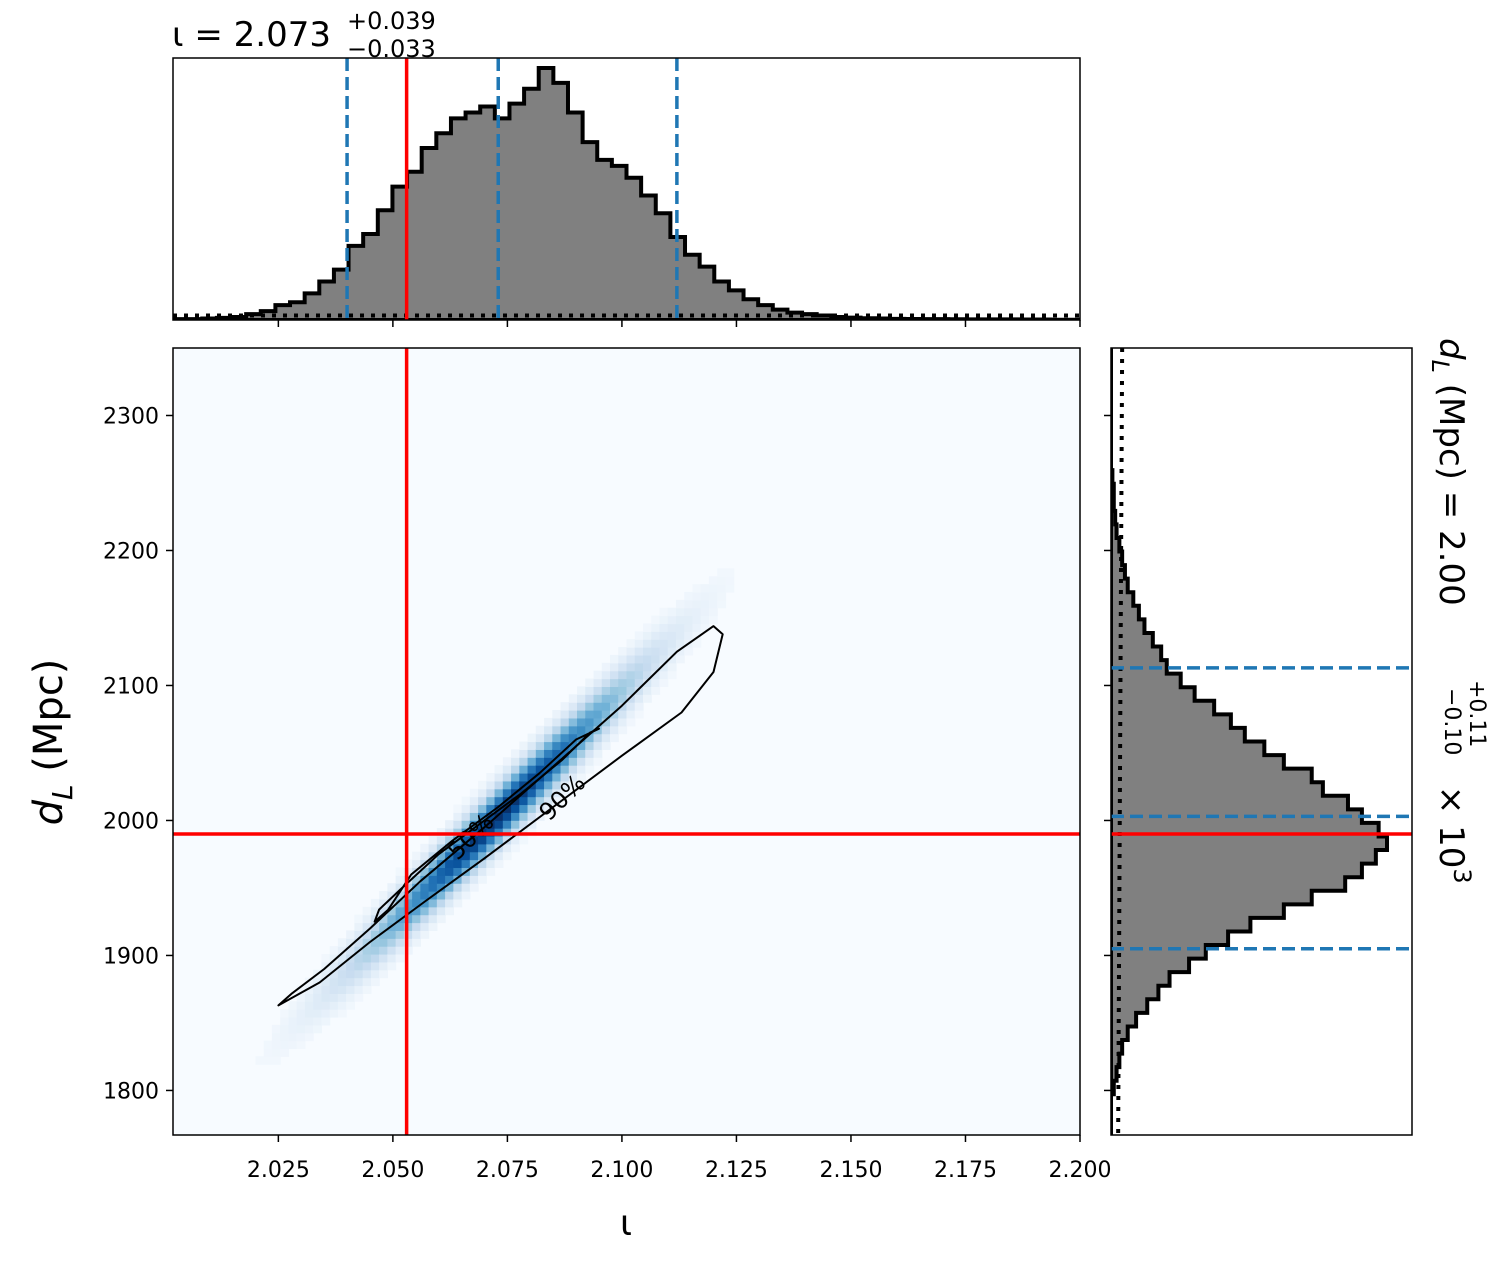  What do you see at coordinates (209, 35) in the screenshot?
I see `iota-title-eq: =` at bounding box center [209, 35].